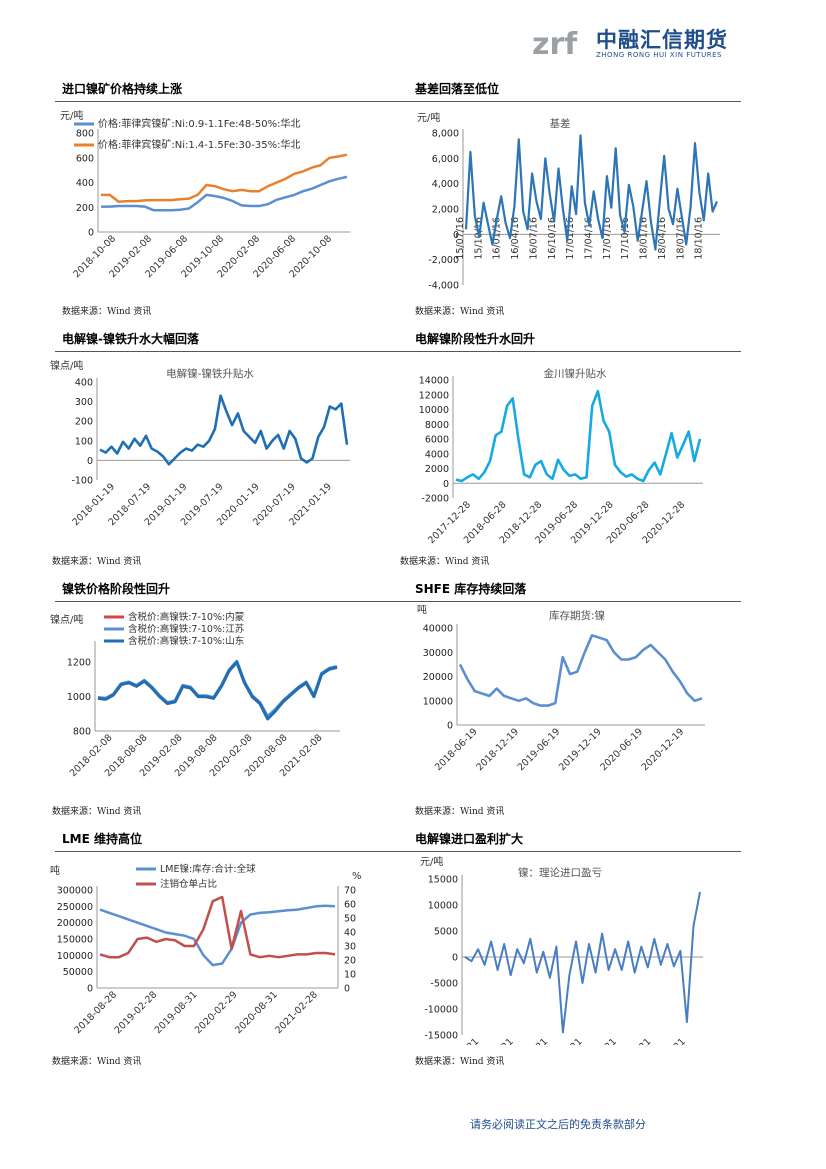 The width and height of the screenshot is (826, 1169). What do you see at coordinates (577, 615) in the screenshot?
I see `chart-title: 库存期货:镍` at bounding box center [577, 615].